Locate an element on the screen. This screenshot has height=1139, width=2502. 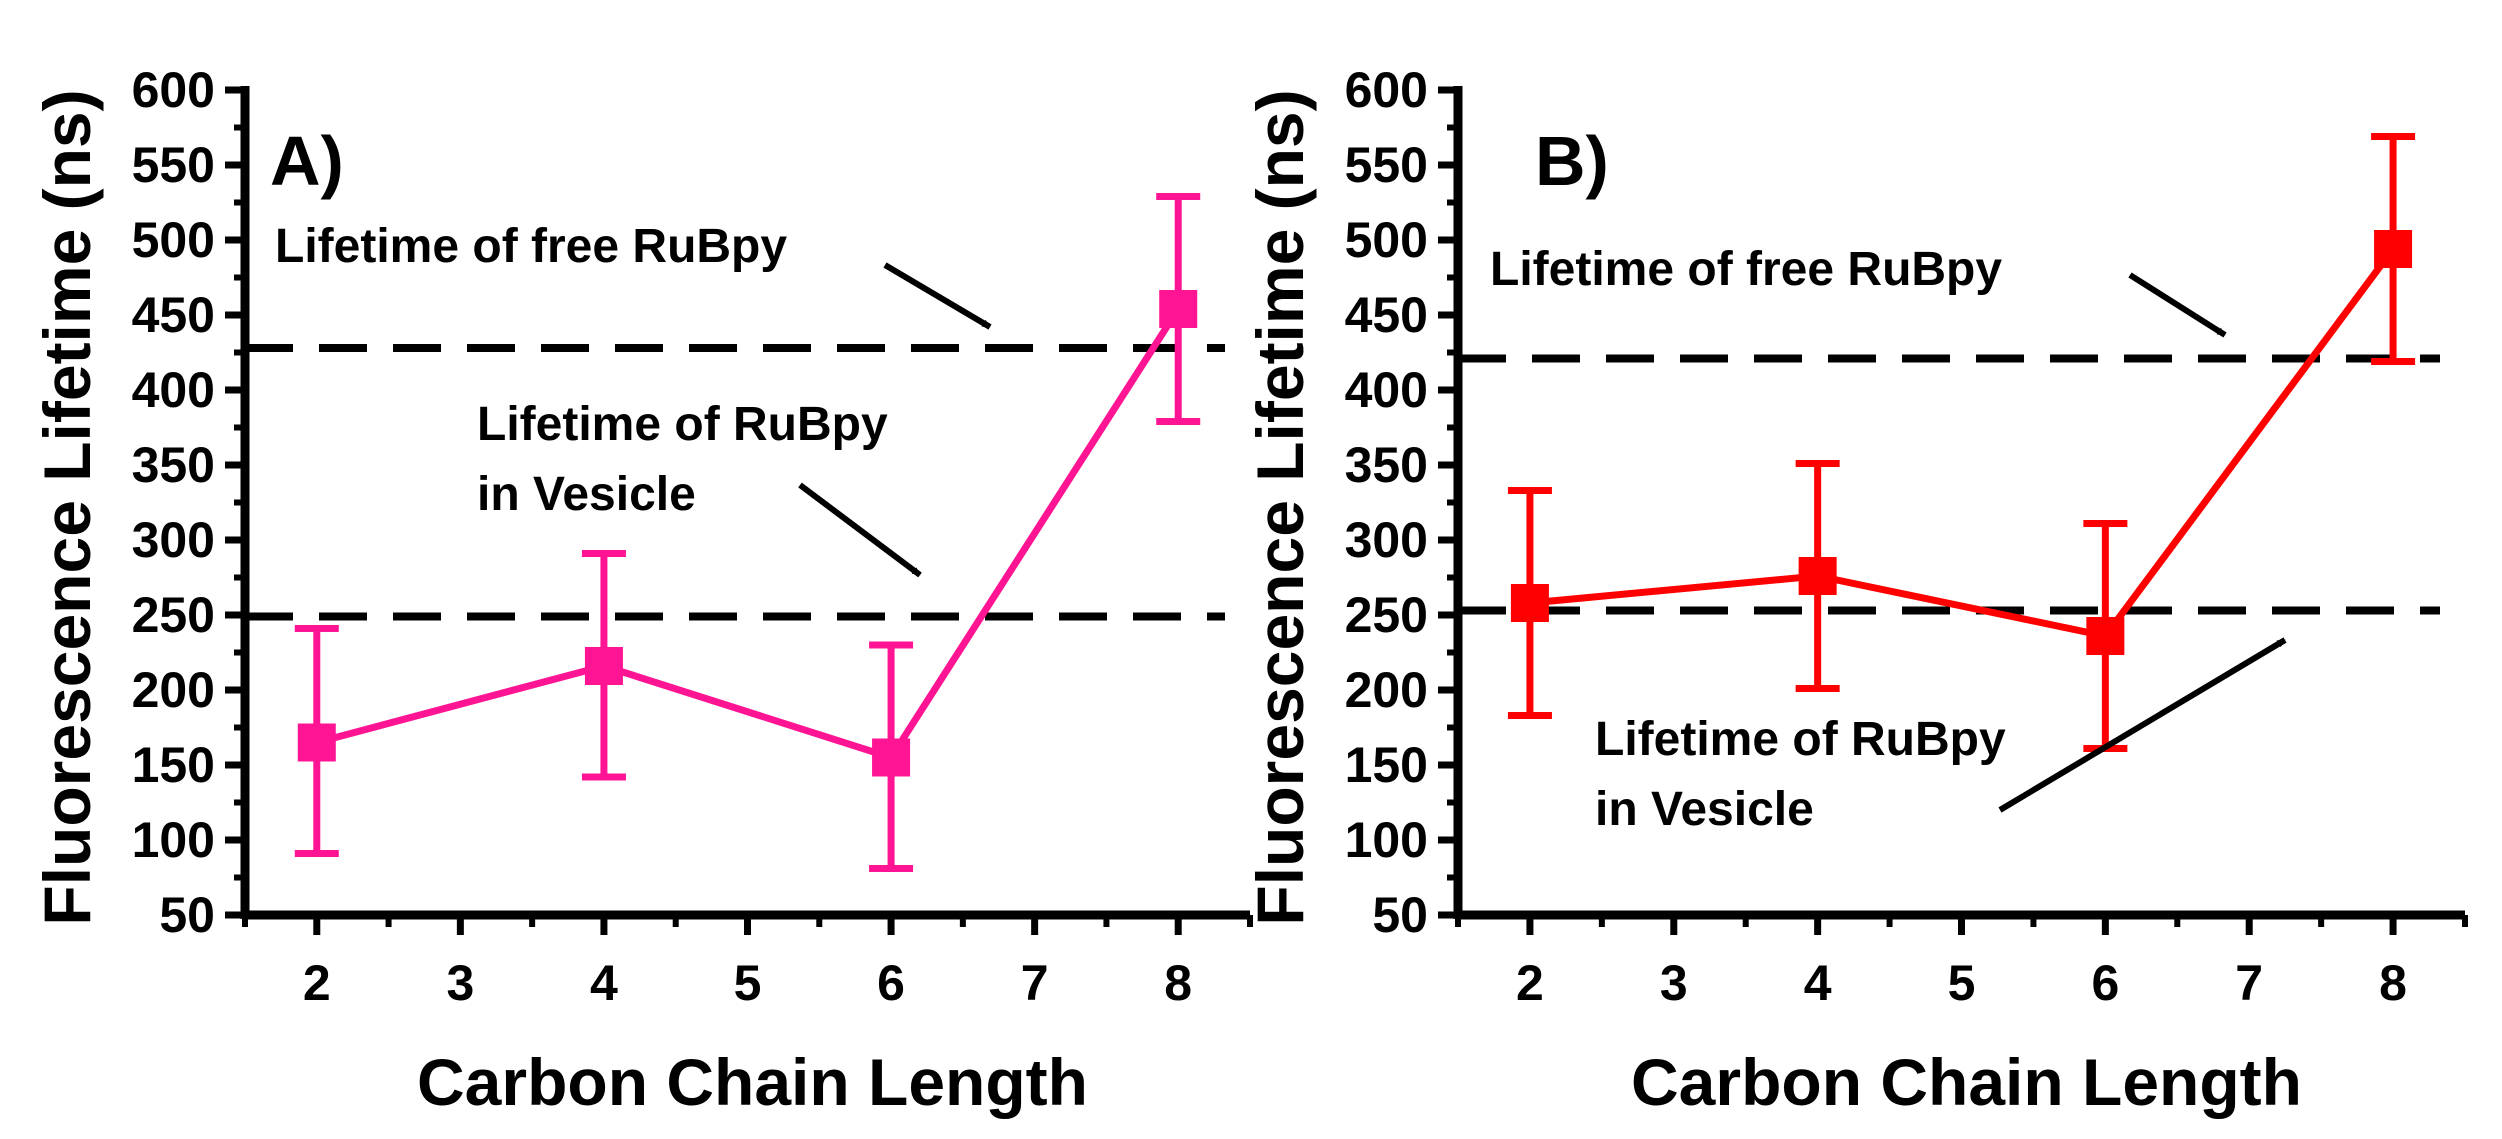
panel-label: B) is located at coordinates (1572, 161).